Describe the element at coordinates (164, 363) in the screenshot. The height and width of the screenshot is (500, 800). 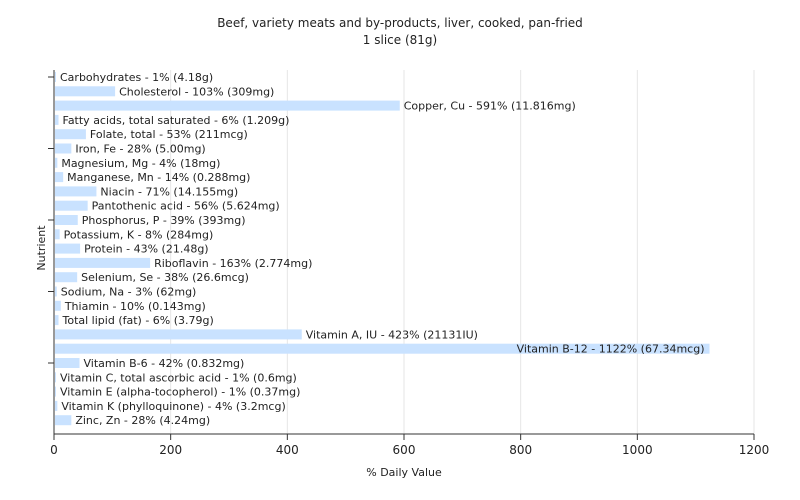
I see `bar-label: Vitamin B-6 - 42% (0.832mg)` at that location.